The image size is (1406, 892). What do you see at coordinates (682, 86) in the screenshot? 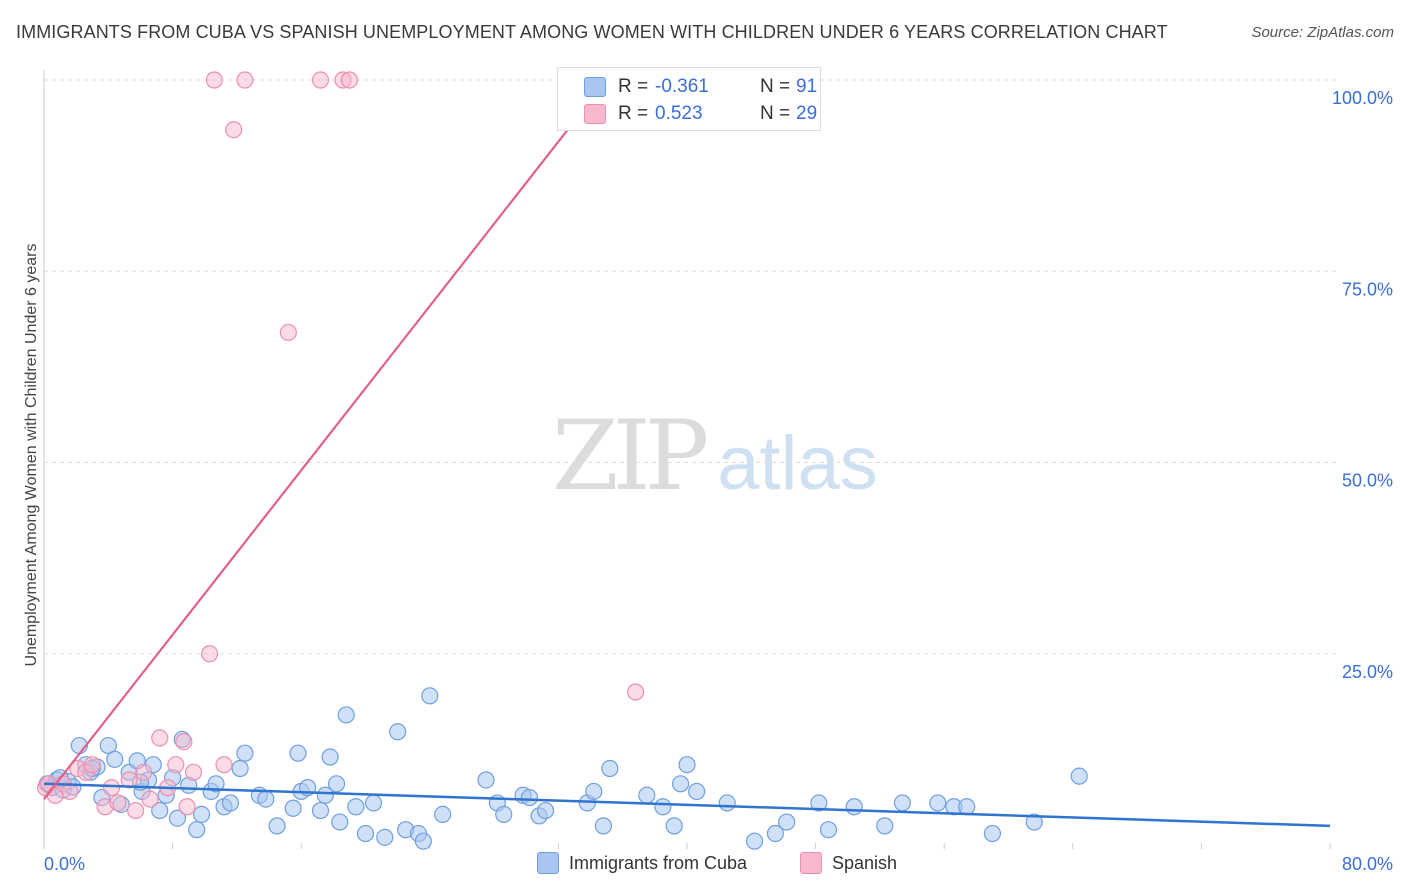
I see `legend-r-value-cuba: -0.361` at bounding box center [682, 86].